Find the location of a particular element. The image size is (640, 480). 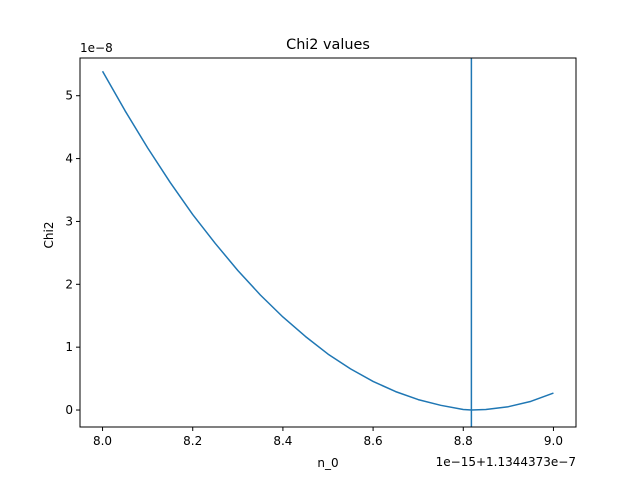

x-tick-label: 9.0 is located at coordinates (553, 441).